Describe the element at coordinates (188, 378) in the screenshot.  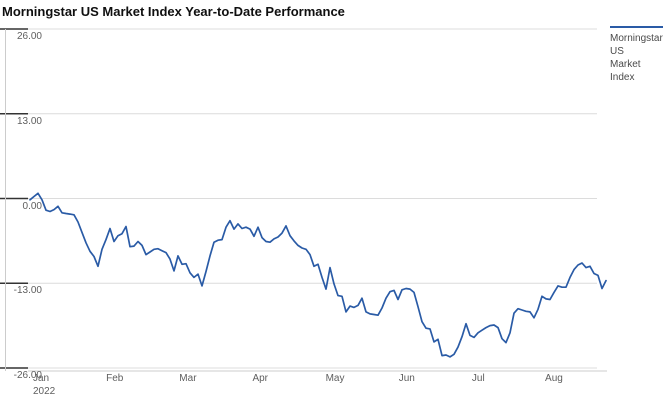
I see `x-axis-label: Mar` at that location.